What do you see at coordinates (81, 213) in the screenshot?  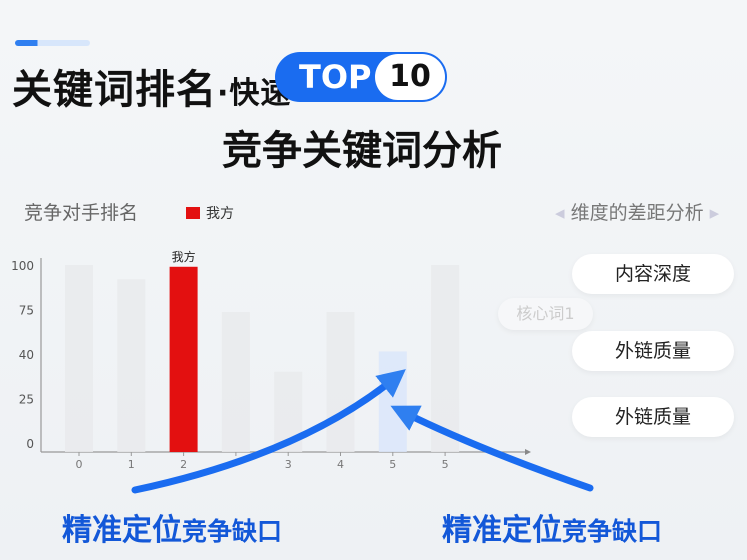 I see `left-heading: 竞争对手排名` at bounding box center [81, 213].